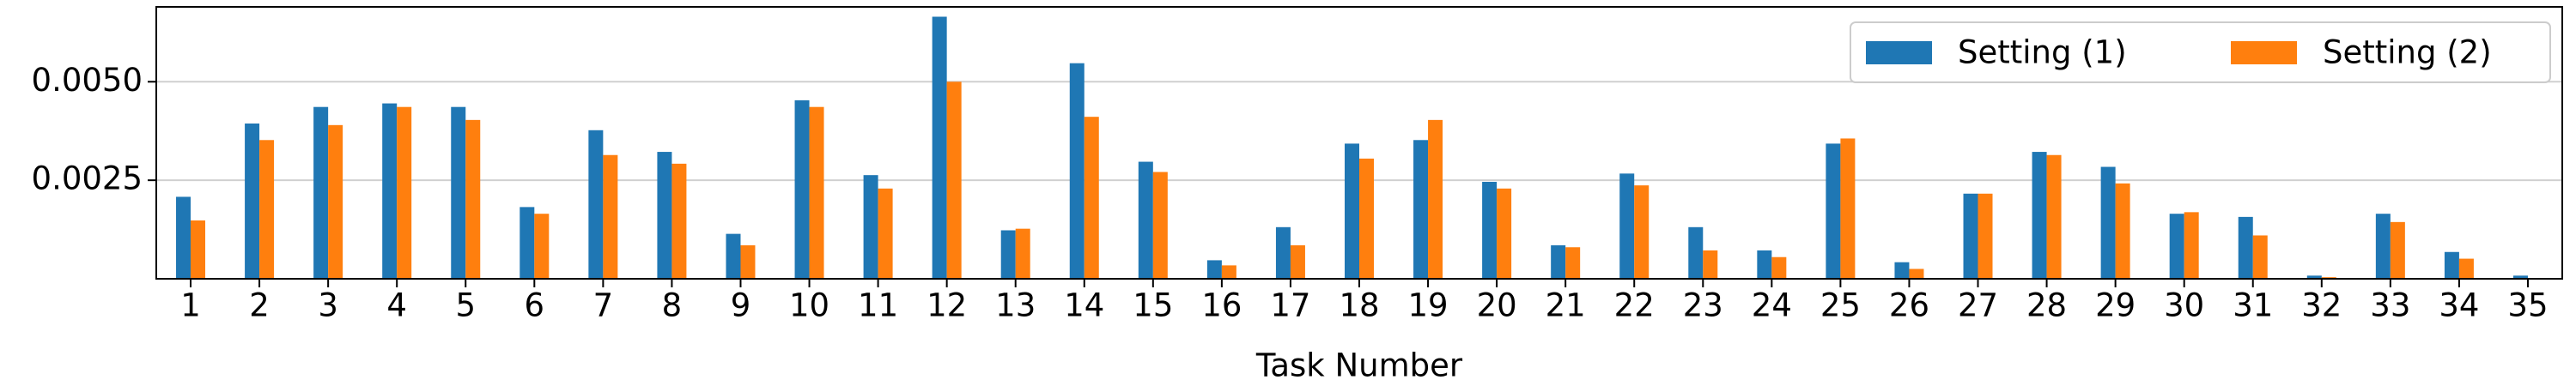 This screenshot has width=2576, height=386. Describe the element at coordinates (1084, 305) in the screenshot. I see `x-tick-label: 14` at that location.